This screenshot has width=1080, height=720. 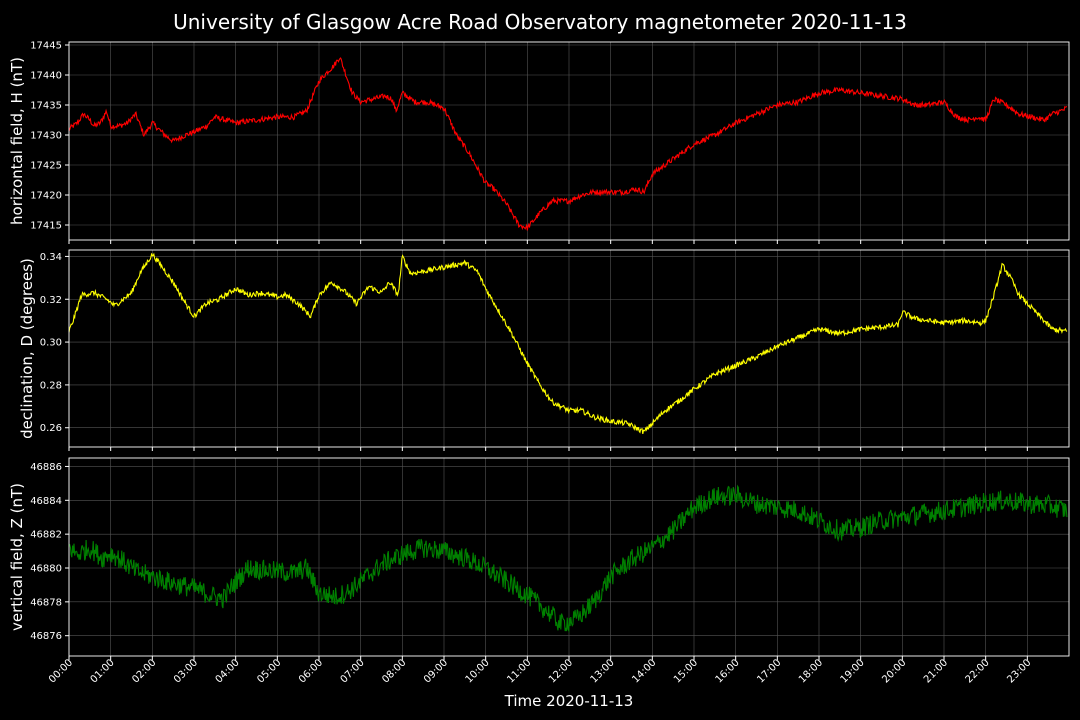 I want to click on y-tick-label: 46880, so click(x=46, y=569).